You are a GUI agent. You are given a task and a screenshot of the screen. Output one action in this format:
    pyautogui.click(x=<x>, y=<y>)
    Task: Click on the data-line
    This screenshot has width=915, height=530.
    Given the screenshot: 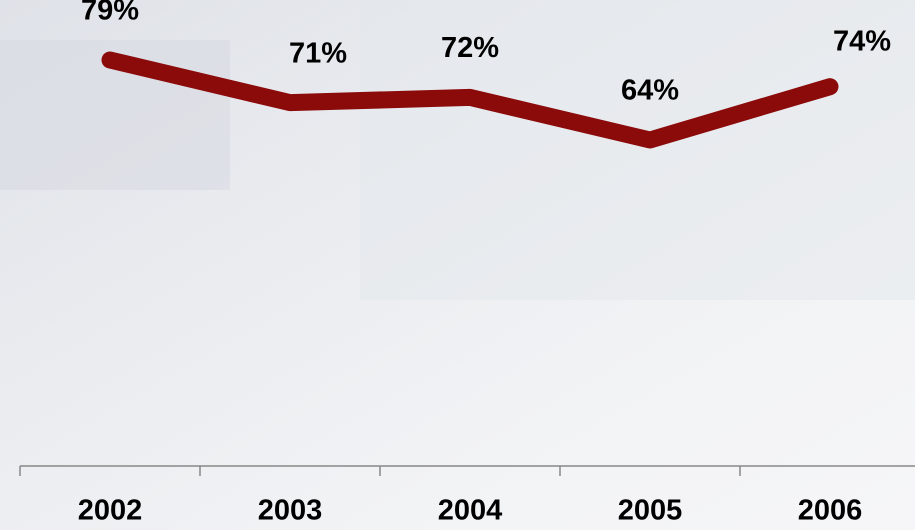 What is the action you would take?
    pyautogui.click(x=470, y=100)
    